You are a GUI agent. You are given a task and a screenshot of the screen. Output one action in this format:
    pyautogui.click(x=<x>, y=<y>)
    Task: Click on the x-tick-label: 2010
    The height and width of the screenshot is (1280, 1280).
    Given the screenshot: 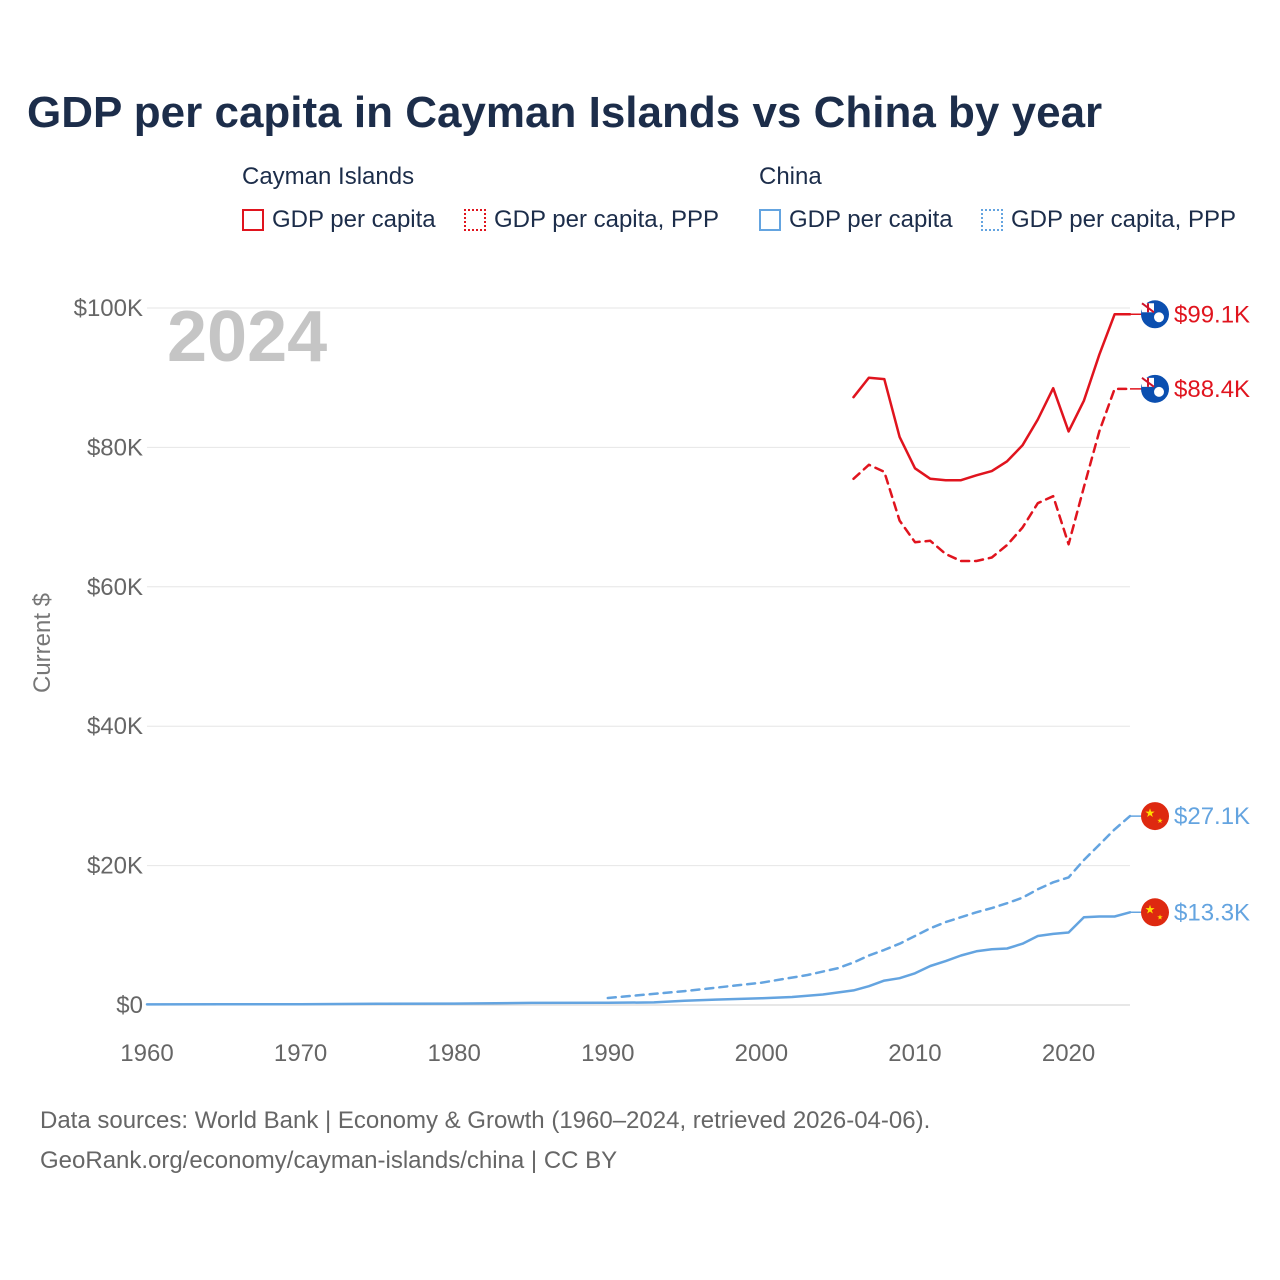 What is the action you would take?
    pyautogui.click(x=914, y=1053)
    